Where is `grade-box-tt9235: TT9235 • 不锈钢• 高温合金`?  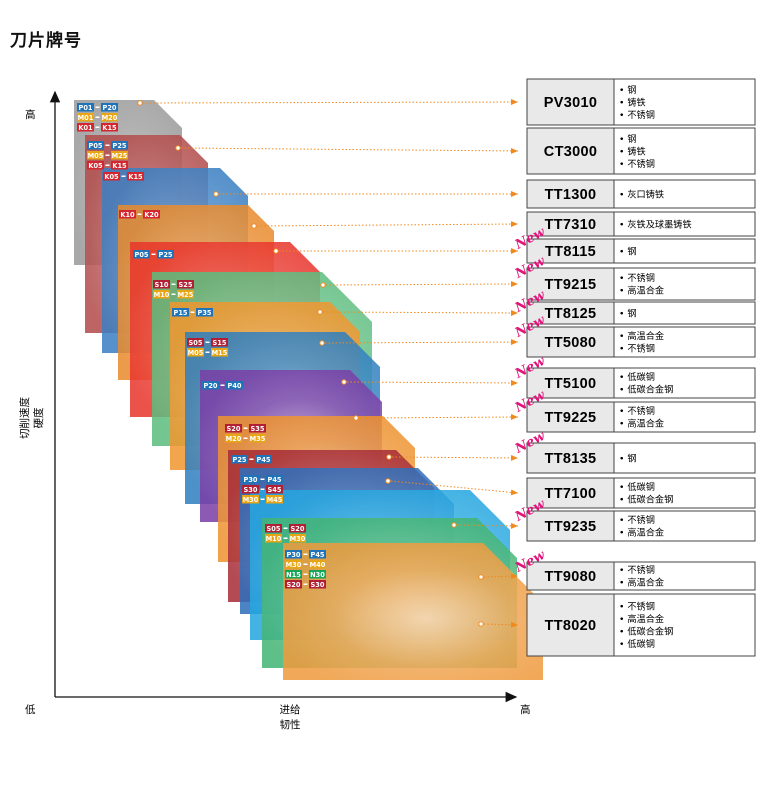
grade-box-tt9235: TT9235 • 不锈钢• 高温合金 is located at coordinates (641, 526).